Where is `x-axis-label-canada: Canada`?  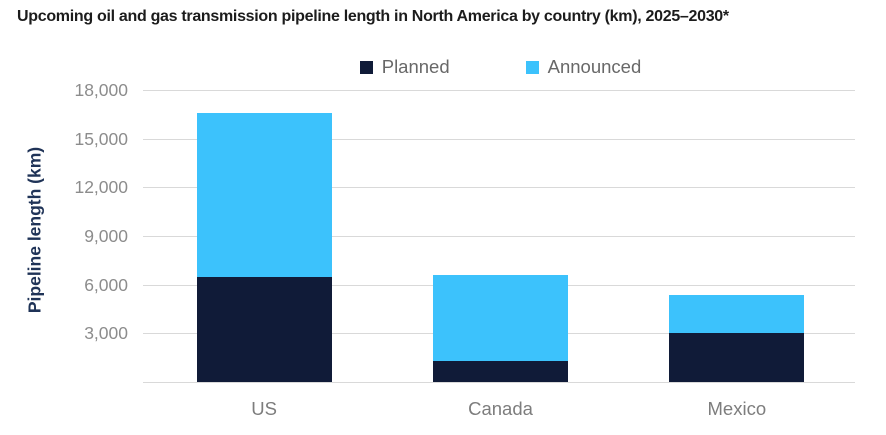 x-axis-label-canada: Canada is located at coordinates (500, 408).